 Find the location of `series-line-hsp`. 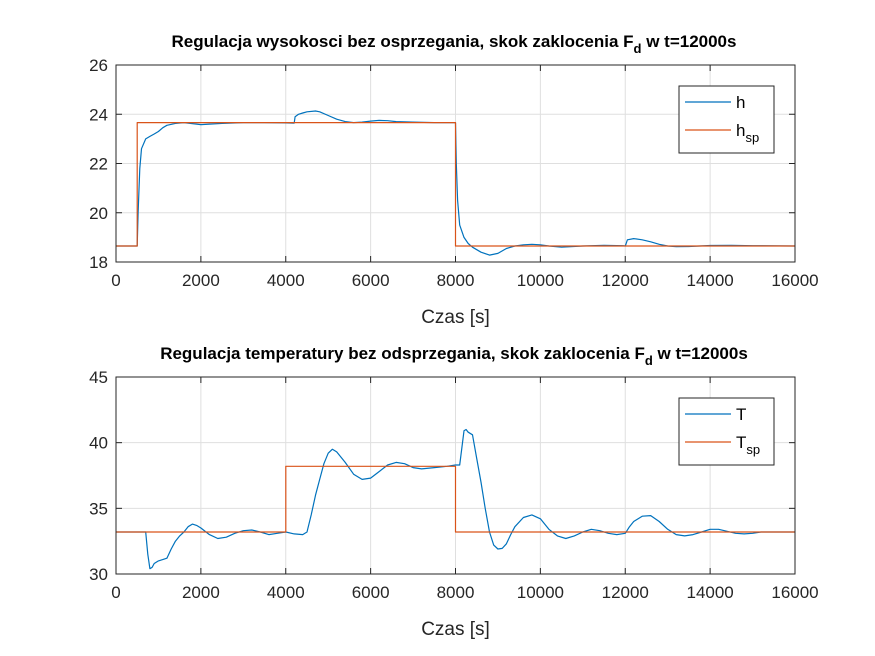

series-line-hsp is located at coordinates (455, 184).